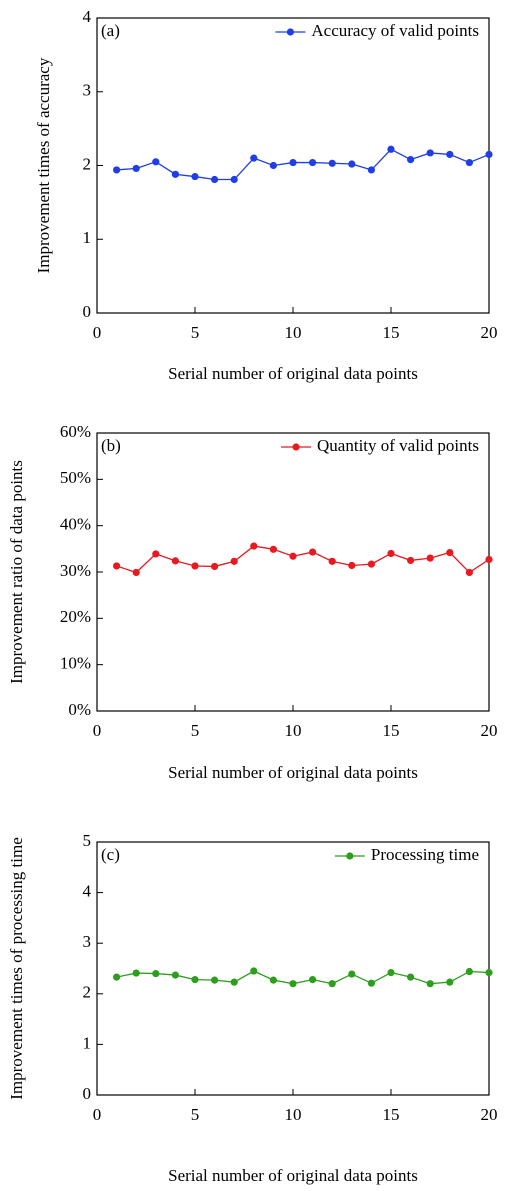 The image size is (506, 1191). I want to click on y-tick-label: 40%, so click(75, 524).